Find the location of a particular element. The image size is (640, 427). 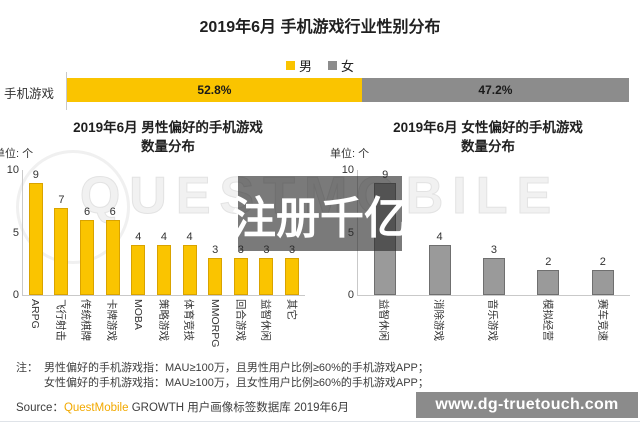

category-label: 其它 is located at coordinates (292, 333).